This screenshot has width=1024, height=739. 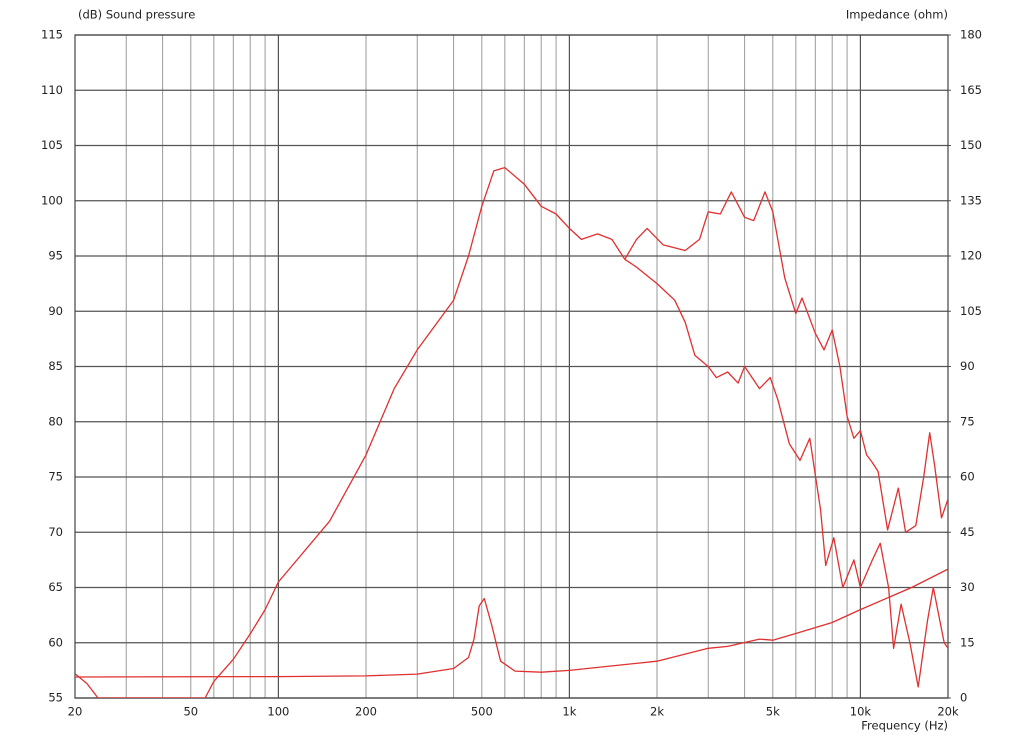 What do you see at coordinates (967, 587) in the screenshot?
I see `y2-tick-label: 30` at bounding box center [967, 587].